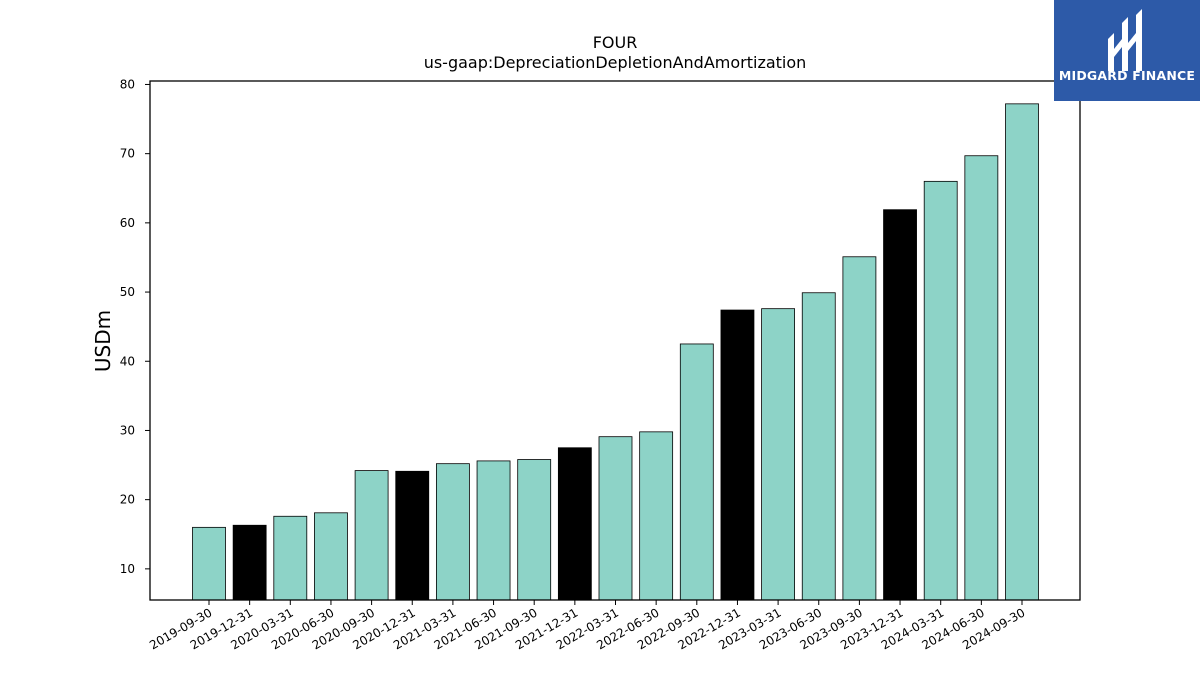 The height and width of the screenshot is (675, 1200). Describe the element at coordinates (127, 154) in the screenshot. I see `y-tick-label: 70` at that location.